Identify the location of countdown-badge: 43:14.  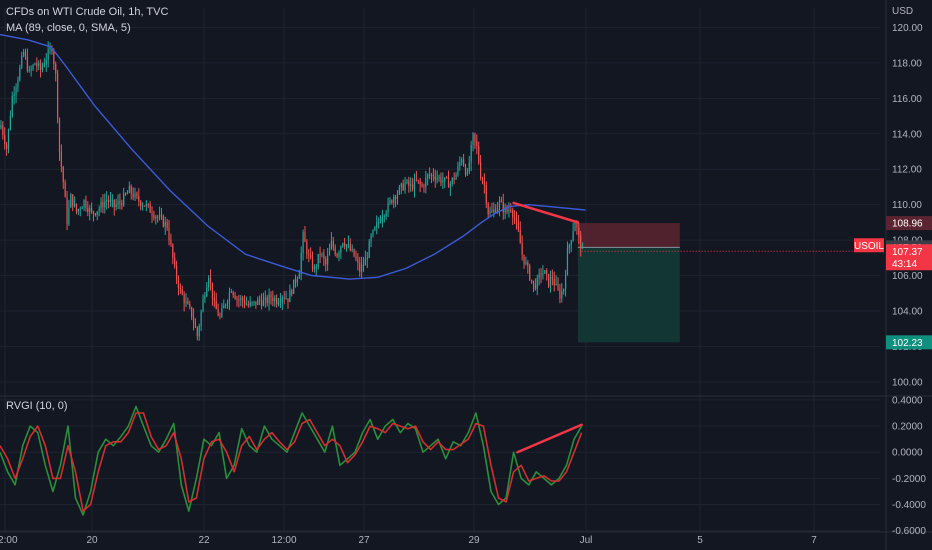
(904, 264).